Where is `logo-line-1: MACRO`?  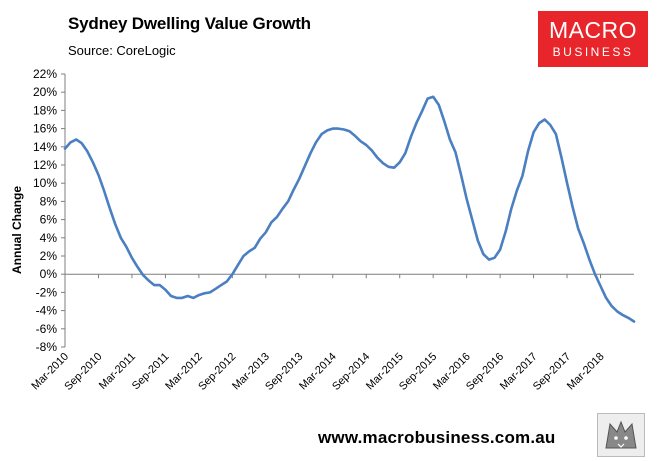
logo-line-1: MACRO is located at coordinates (593, 30).